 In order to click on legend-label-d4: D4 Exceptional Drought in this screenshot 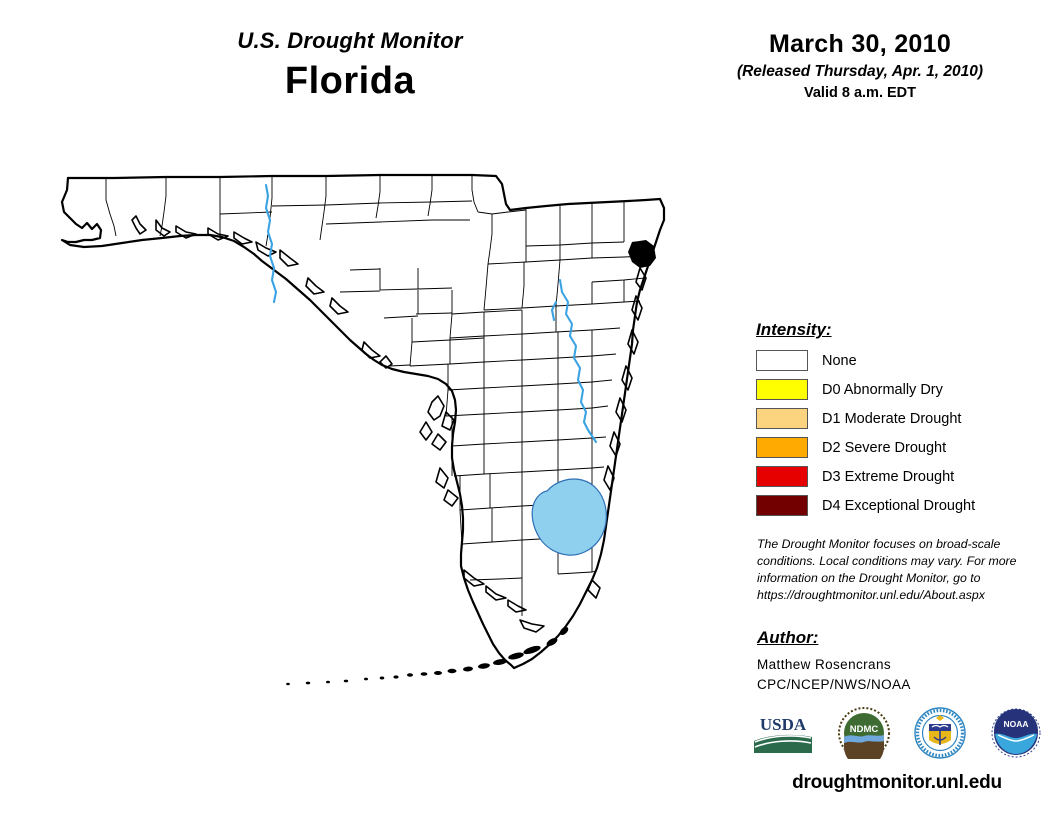, I will do `click(899, 505)`.